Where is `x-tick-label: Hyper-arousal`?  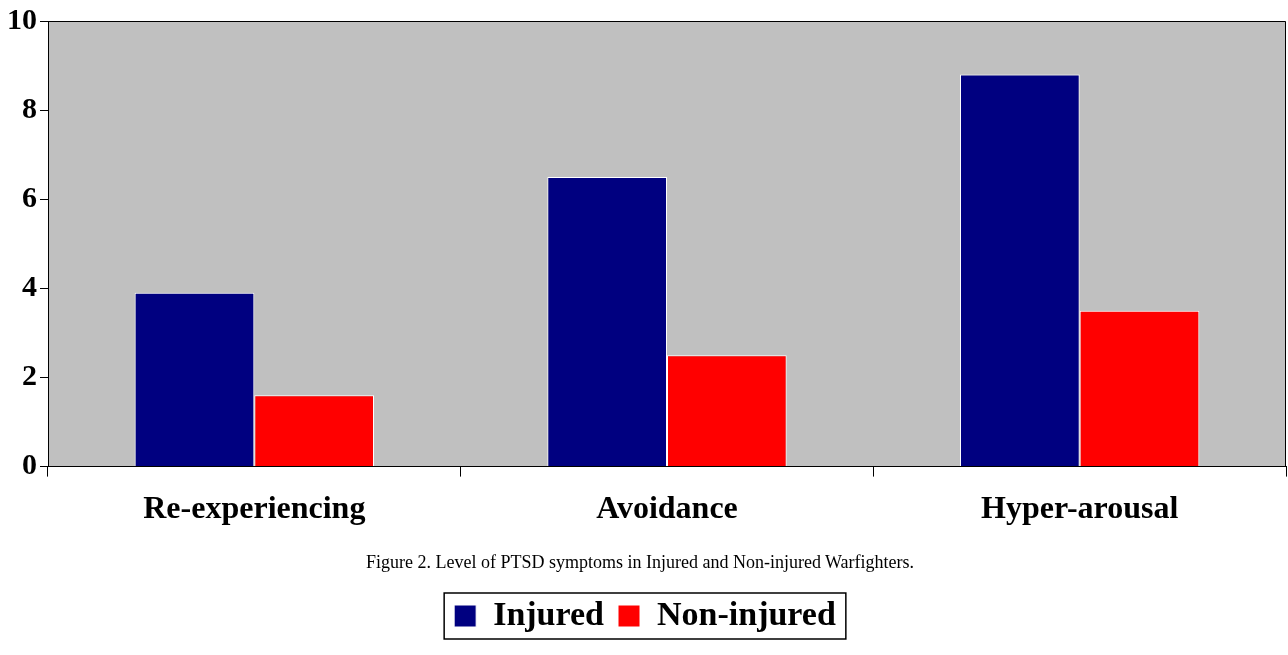
x-tick-label: Hyper-arousal is located at coordinates (1080, 507).